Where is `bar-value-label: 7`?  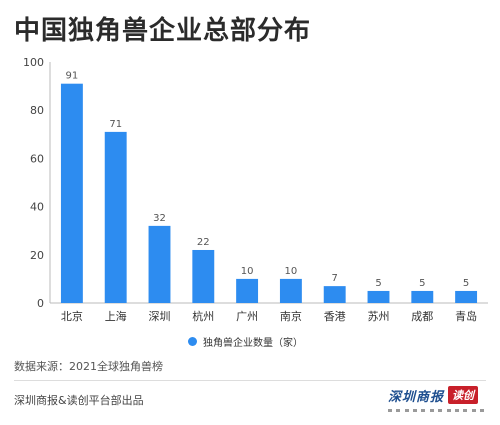
bar-value-label: 7 is located at coordinates (335, 278).